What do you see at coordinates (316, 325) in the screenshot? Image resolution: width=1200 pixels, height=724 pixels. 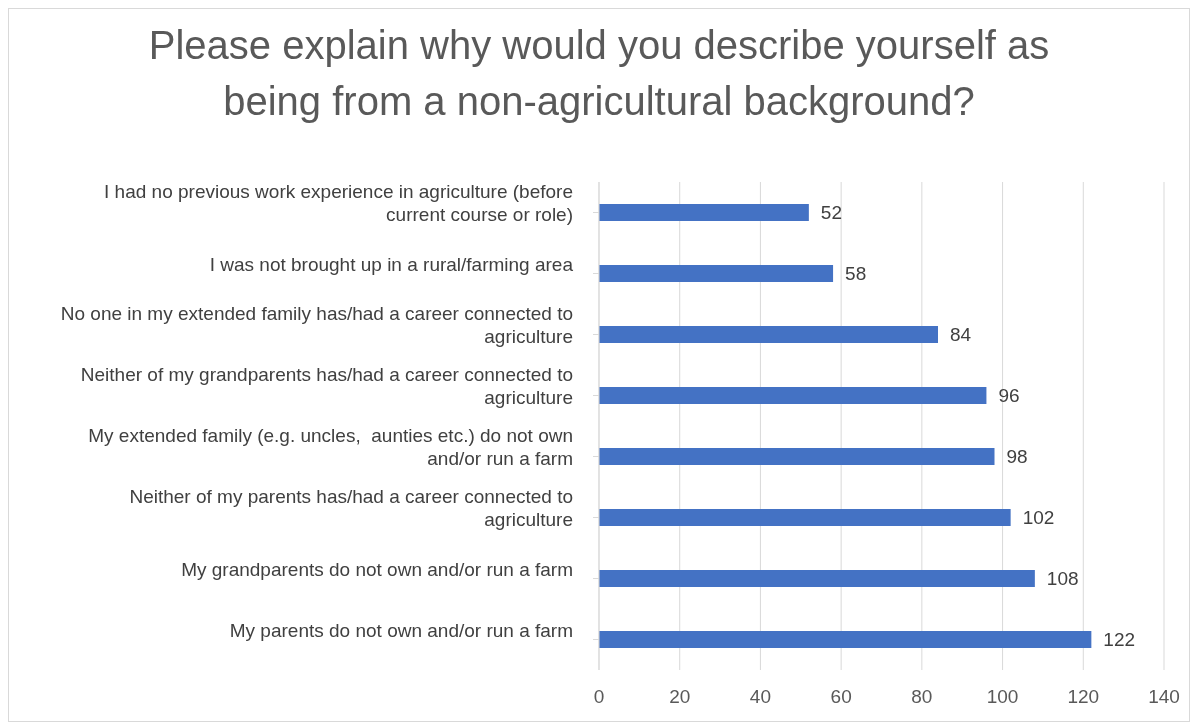 I see `y-tick-label: No one in my extended family has/had a career connected to agriculture` at bounding box center [316, 325].